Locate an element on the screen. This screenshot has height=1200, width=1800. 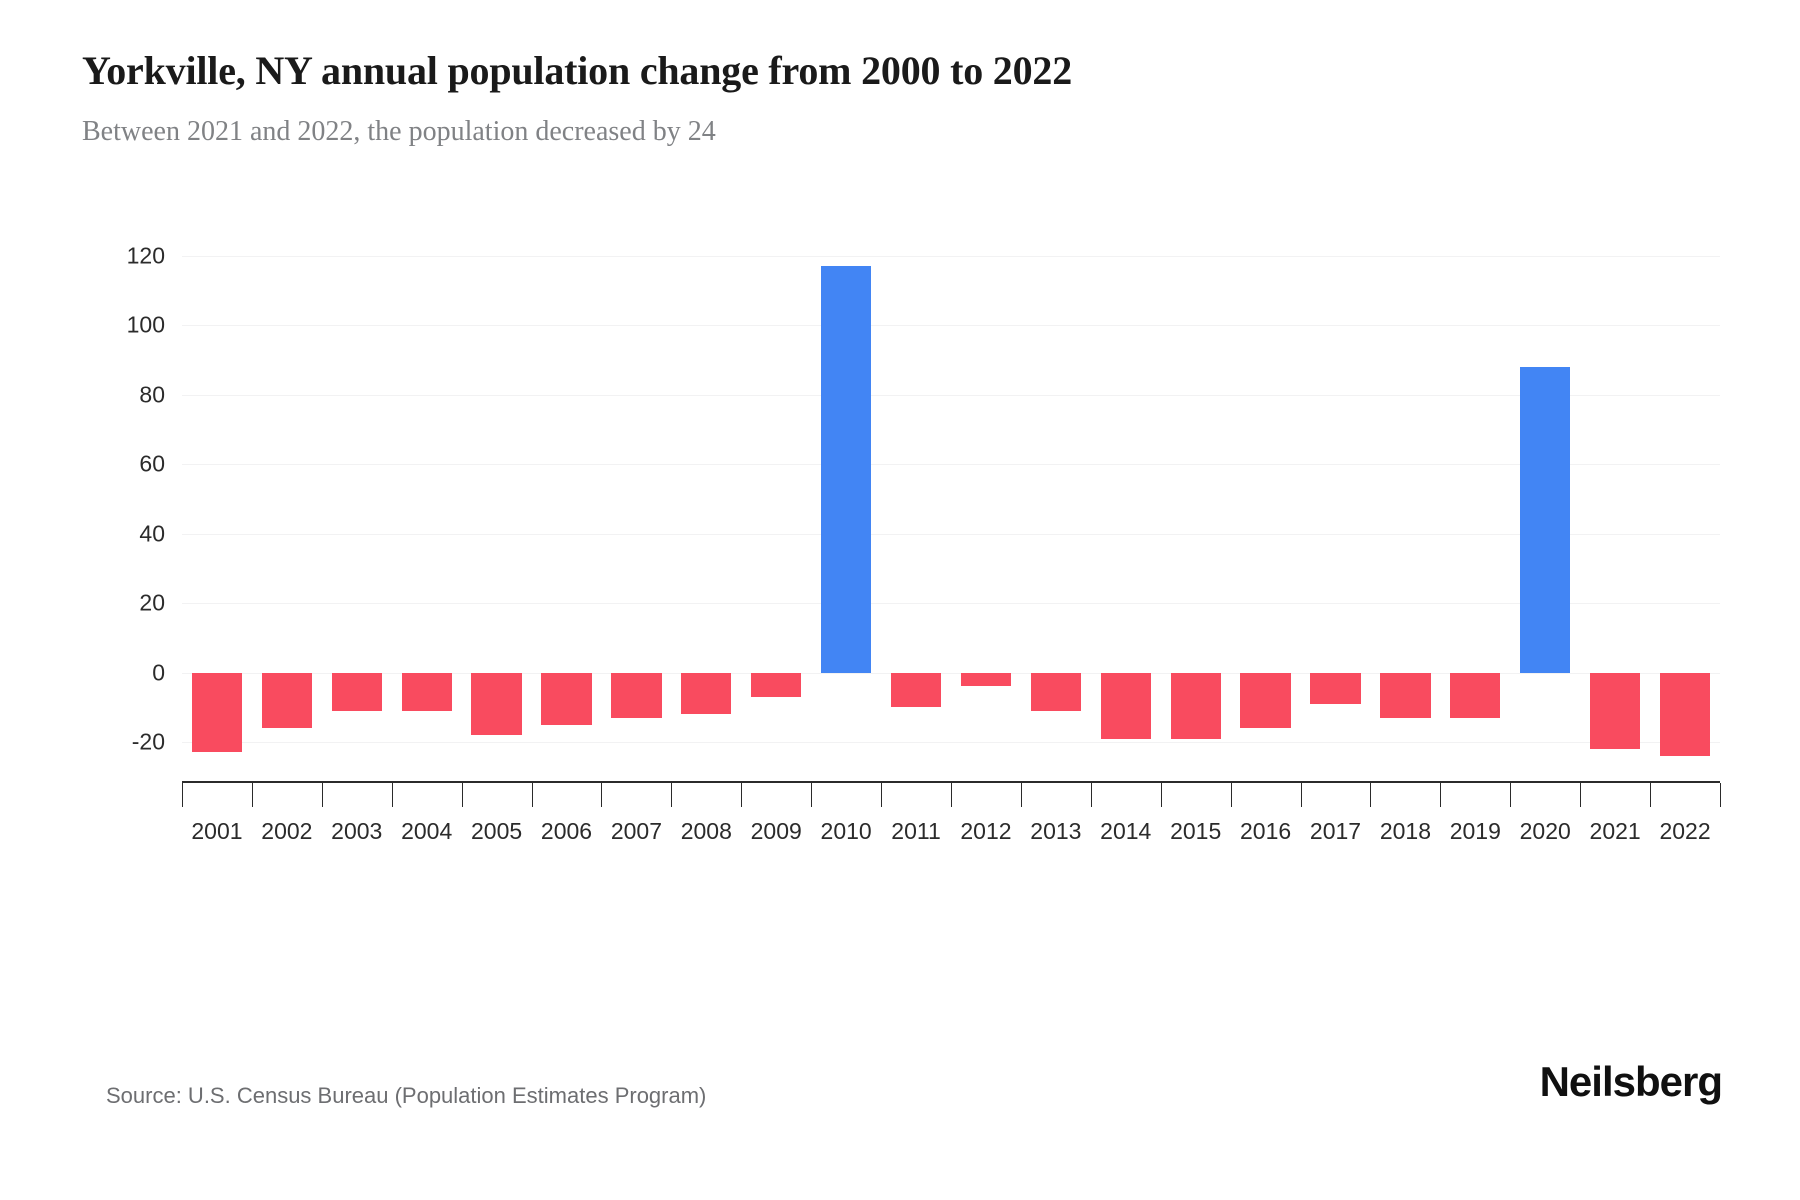
bar-2014 is located at coordinates (1125, 705).